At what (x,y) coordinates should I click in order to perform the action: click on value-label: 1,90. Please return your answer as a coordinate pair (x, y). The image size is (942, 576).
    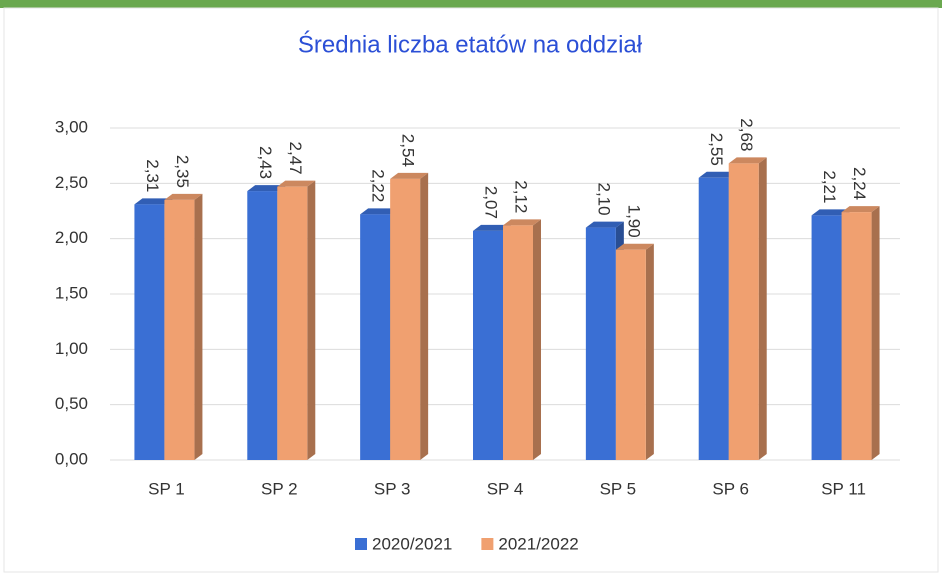
    Looking at the image, I should click on (633, 221).